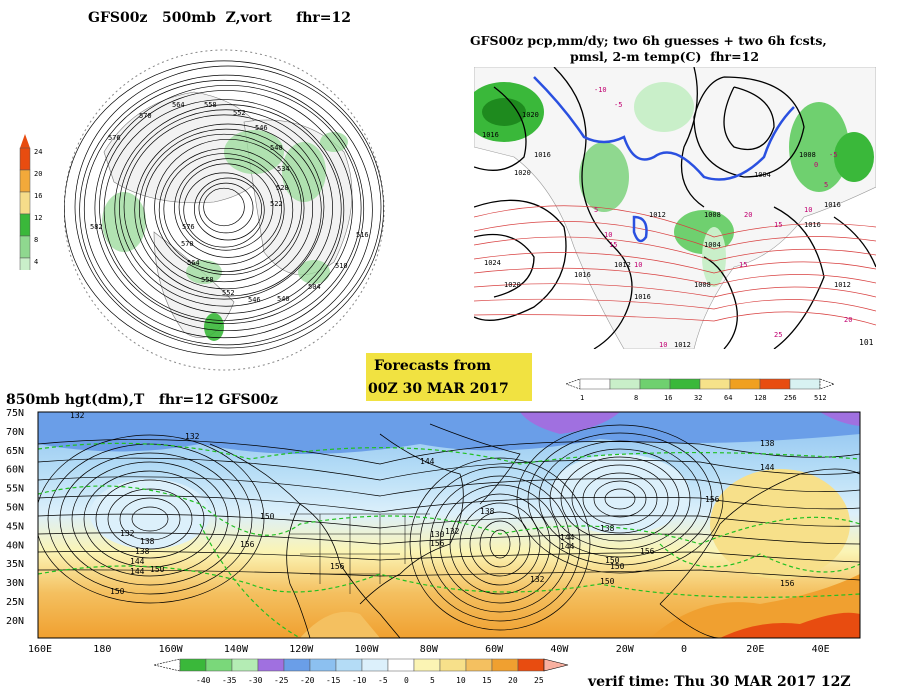 The height and width of the screenshot is (700, 900). Describe the element at coordinates (38, 218) in the screenshot. I see `vort-colorbar-label: 12` at that location.